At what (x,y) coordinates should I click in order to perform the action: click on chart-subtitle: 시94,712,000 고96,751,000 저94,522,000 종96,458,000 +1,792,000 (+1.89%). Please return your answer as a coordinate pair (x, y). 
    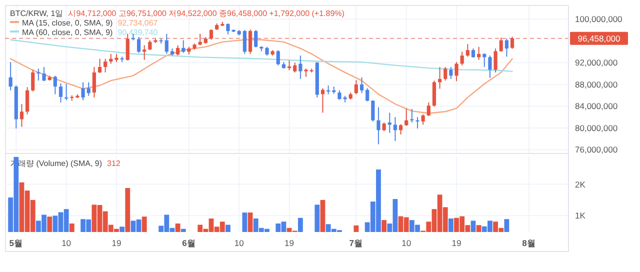
    Looking at the image, I should click on (206, 13).